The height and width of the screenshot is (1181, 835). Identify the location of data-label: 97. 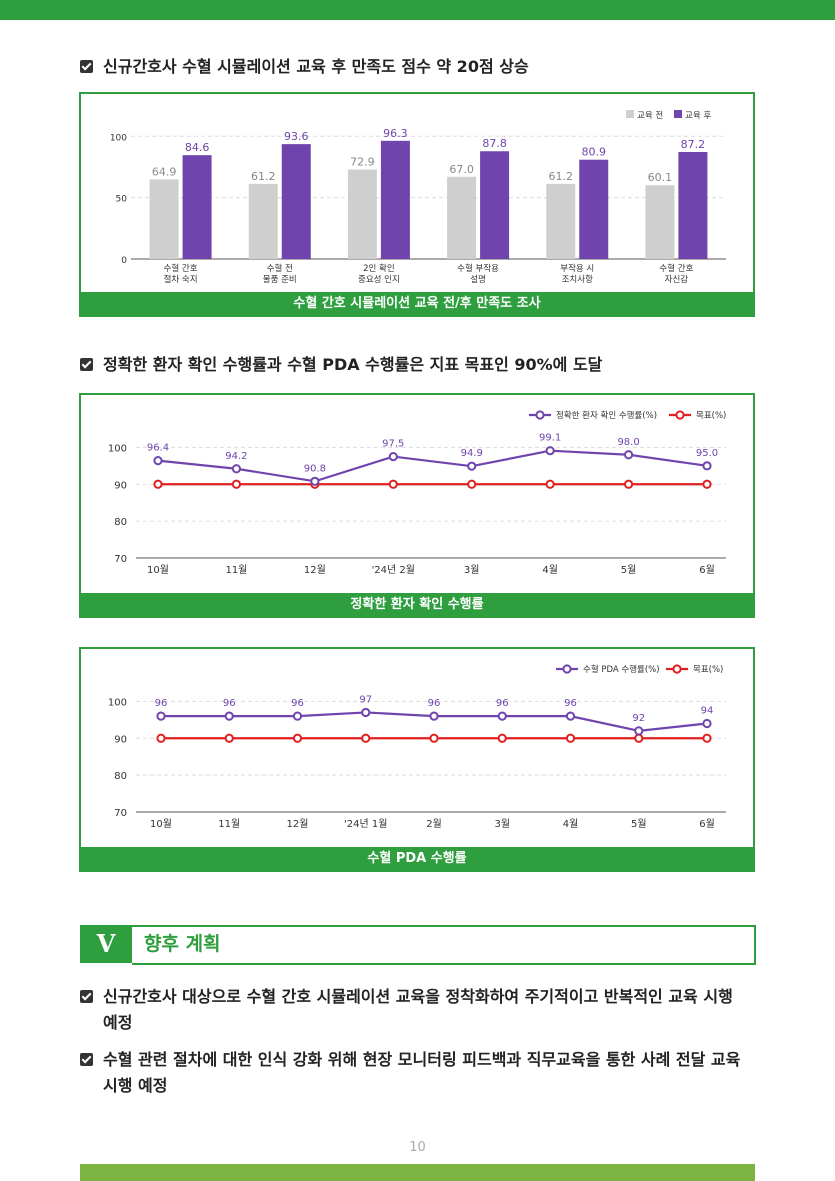
(365, 699).